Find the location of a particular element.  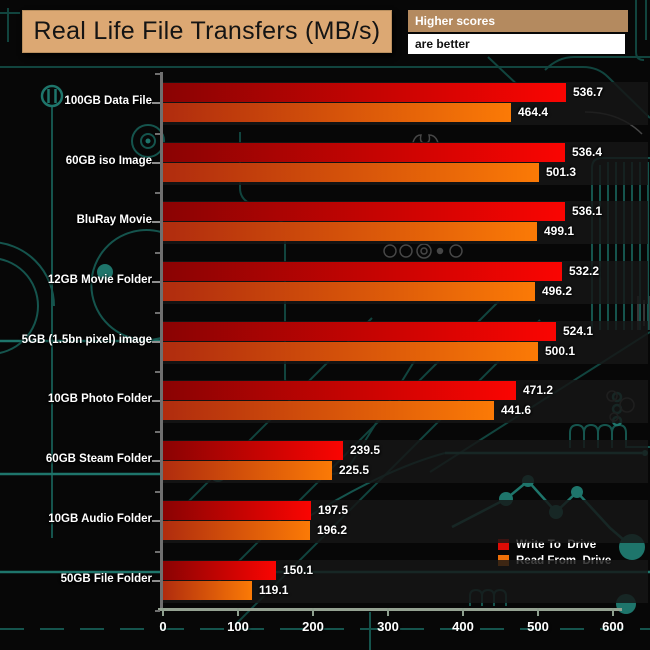

category-label: 12GB Movie Folder is located at coordinates (99, 280).